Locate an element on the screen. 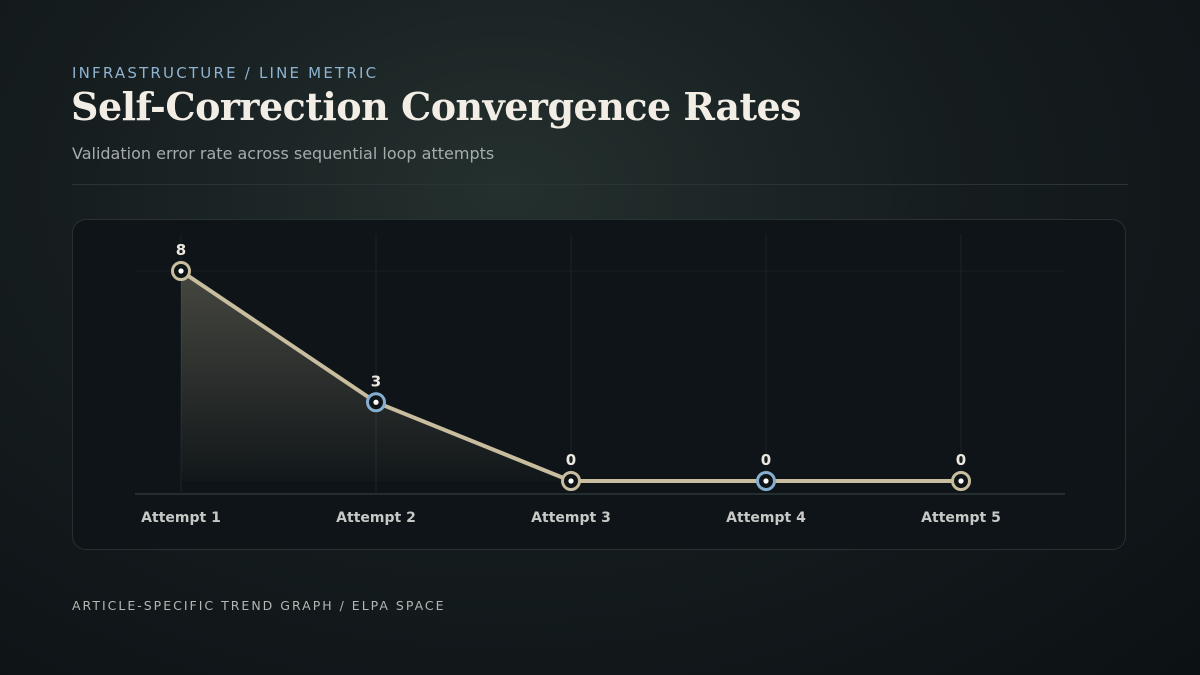  x-tick-label: Attempt 2 is located at coordinates (376, 518).